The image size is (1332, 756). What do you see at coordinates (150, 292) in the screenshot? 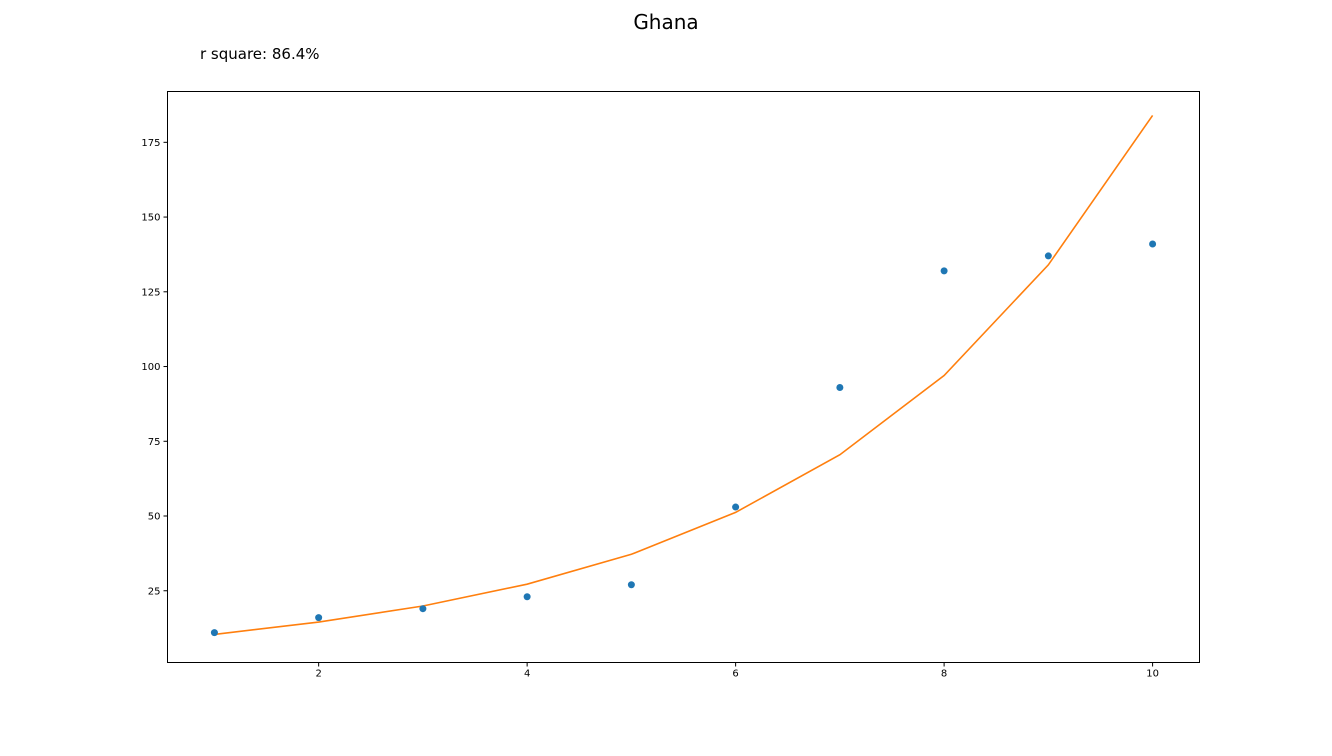
I see `y-tick-label: 125` at bounding box center [150, 292].